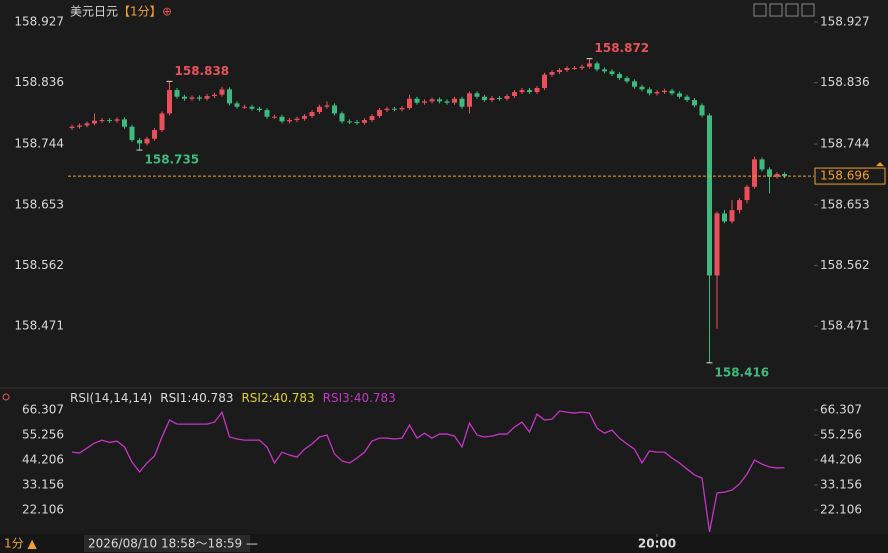 The width and height of the screenshot is (888, 553). Describe the element at coordinates (841, 435) in the screenshot. I see `rsi-tick-label-right: 55.256` at that location.